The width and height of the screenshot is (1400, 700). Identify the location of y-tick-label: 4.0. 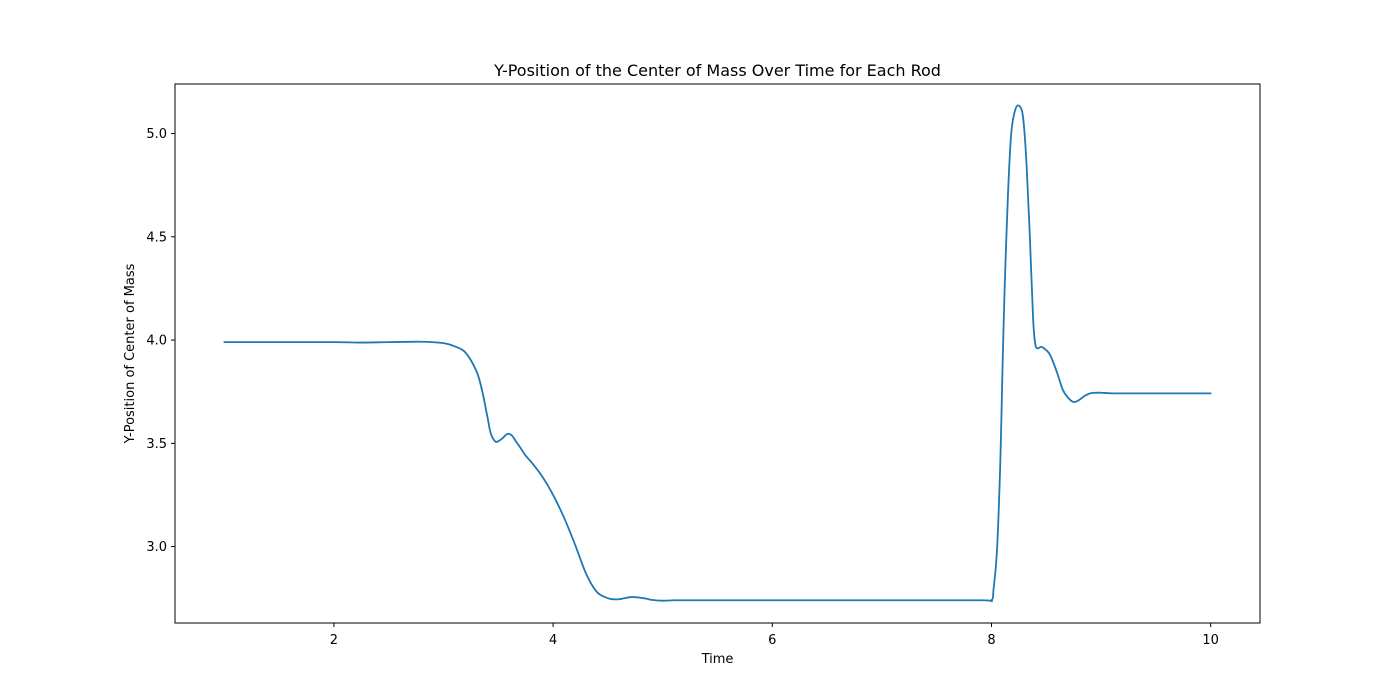
(156, 341).